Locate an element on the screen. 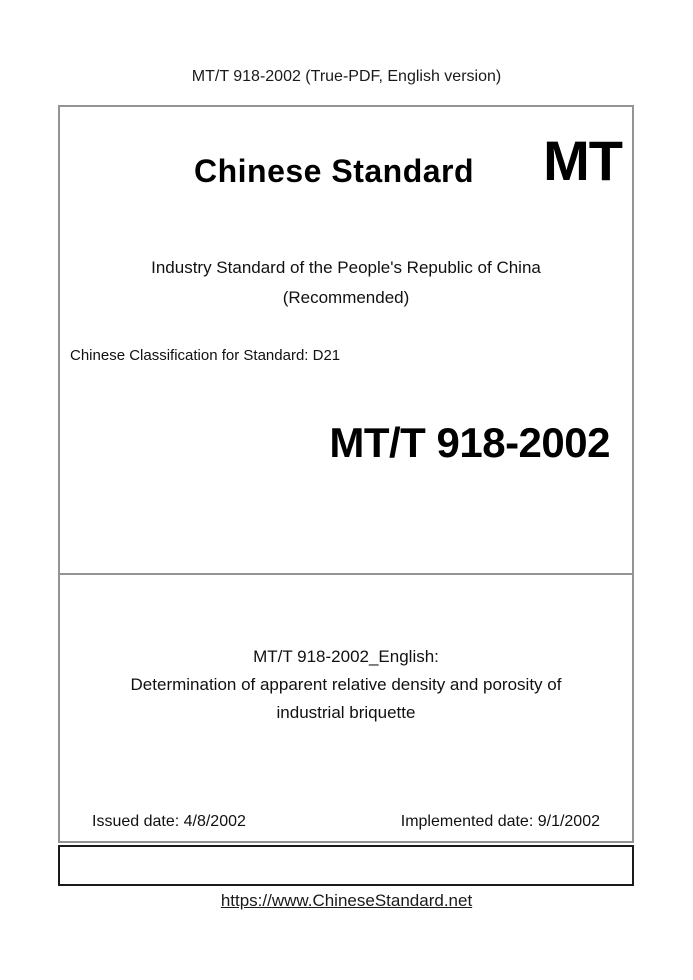  standard-prefix-logo: MT is located at coordinates (583, 160).